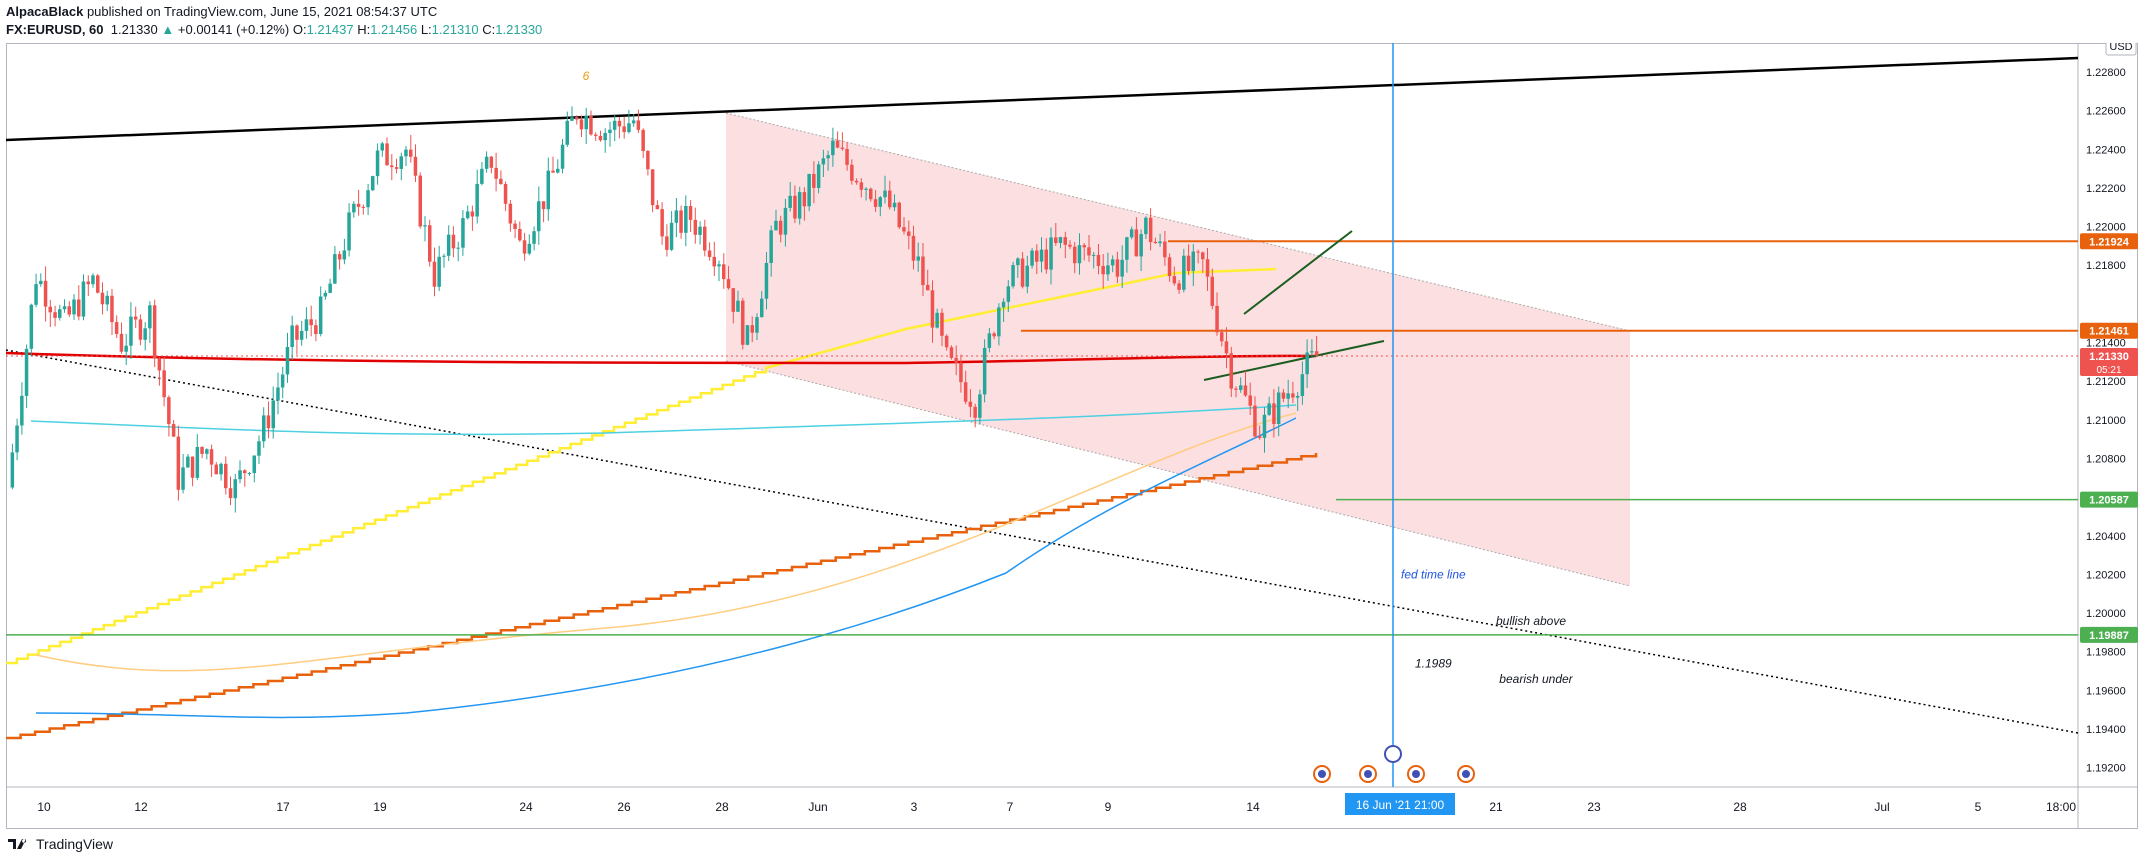 The height and width of the screenshot is (862, 2147). What do you see at coordinates (299, 29) in the screenshot?
I see `open-label: O:` at bounding box center [299, 29].